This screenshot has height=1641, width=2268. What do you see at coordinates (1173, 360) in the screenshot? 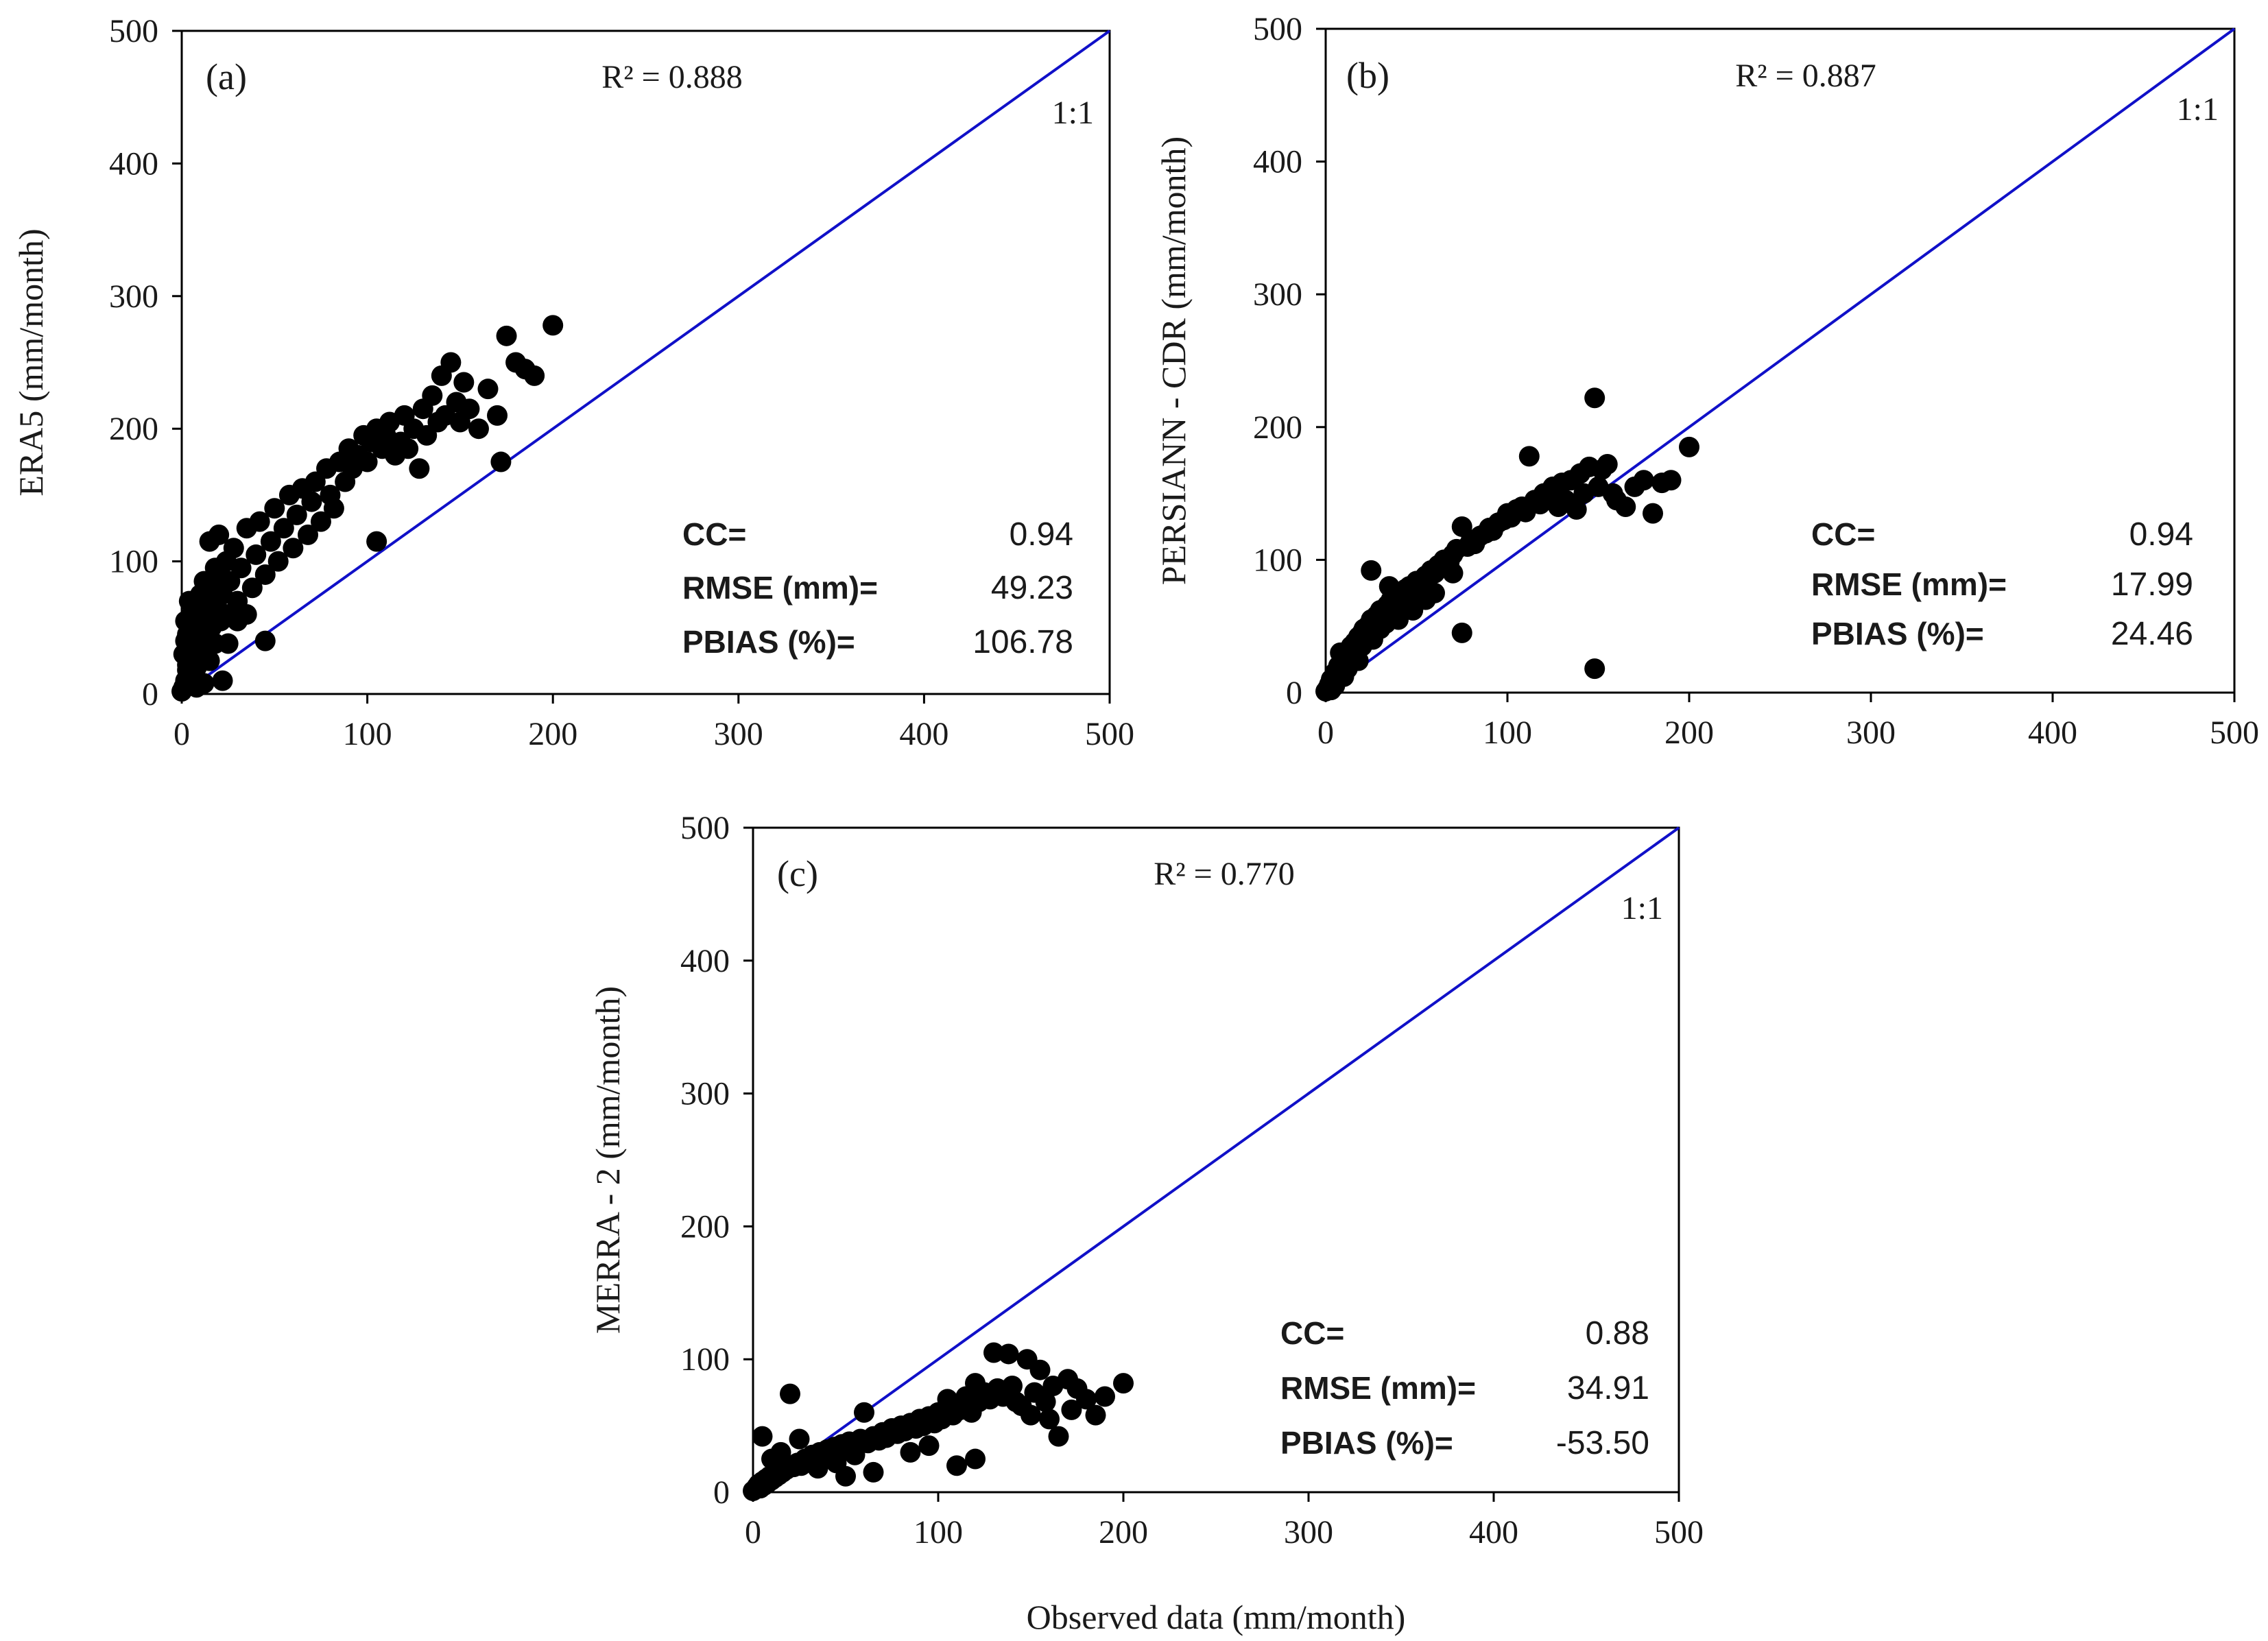
I see `y-axis-label: PERSIANN - CDR (mm/month)` at bounding box center [1173, 360].